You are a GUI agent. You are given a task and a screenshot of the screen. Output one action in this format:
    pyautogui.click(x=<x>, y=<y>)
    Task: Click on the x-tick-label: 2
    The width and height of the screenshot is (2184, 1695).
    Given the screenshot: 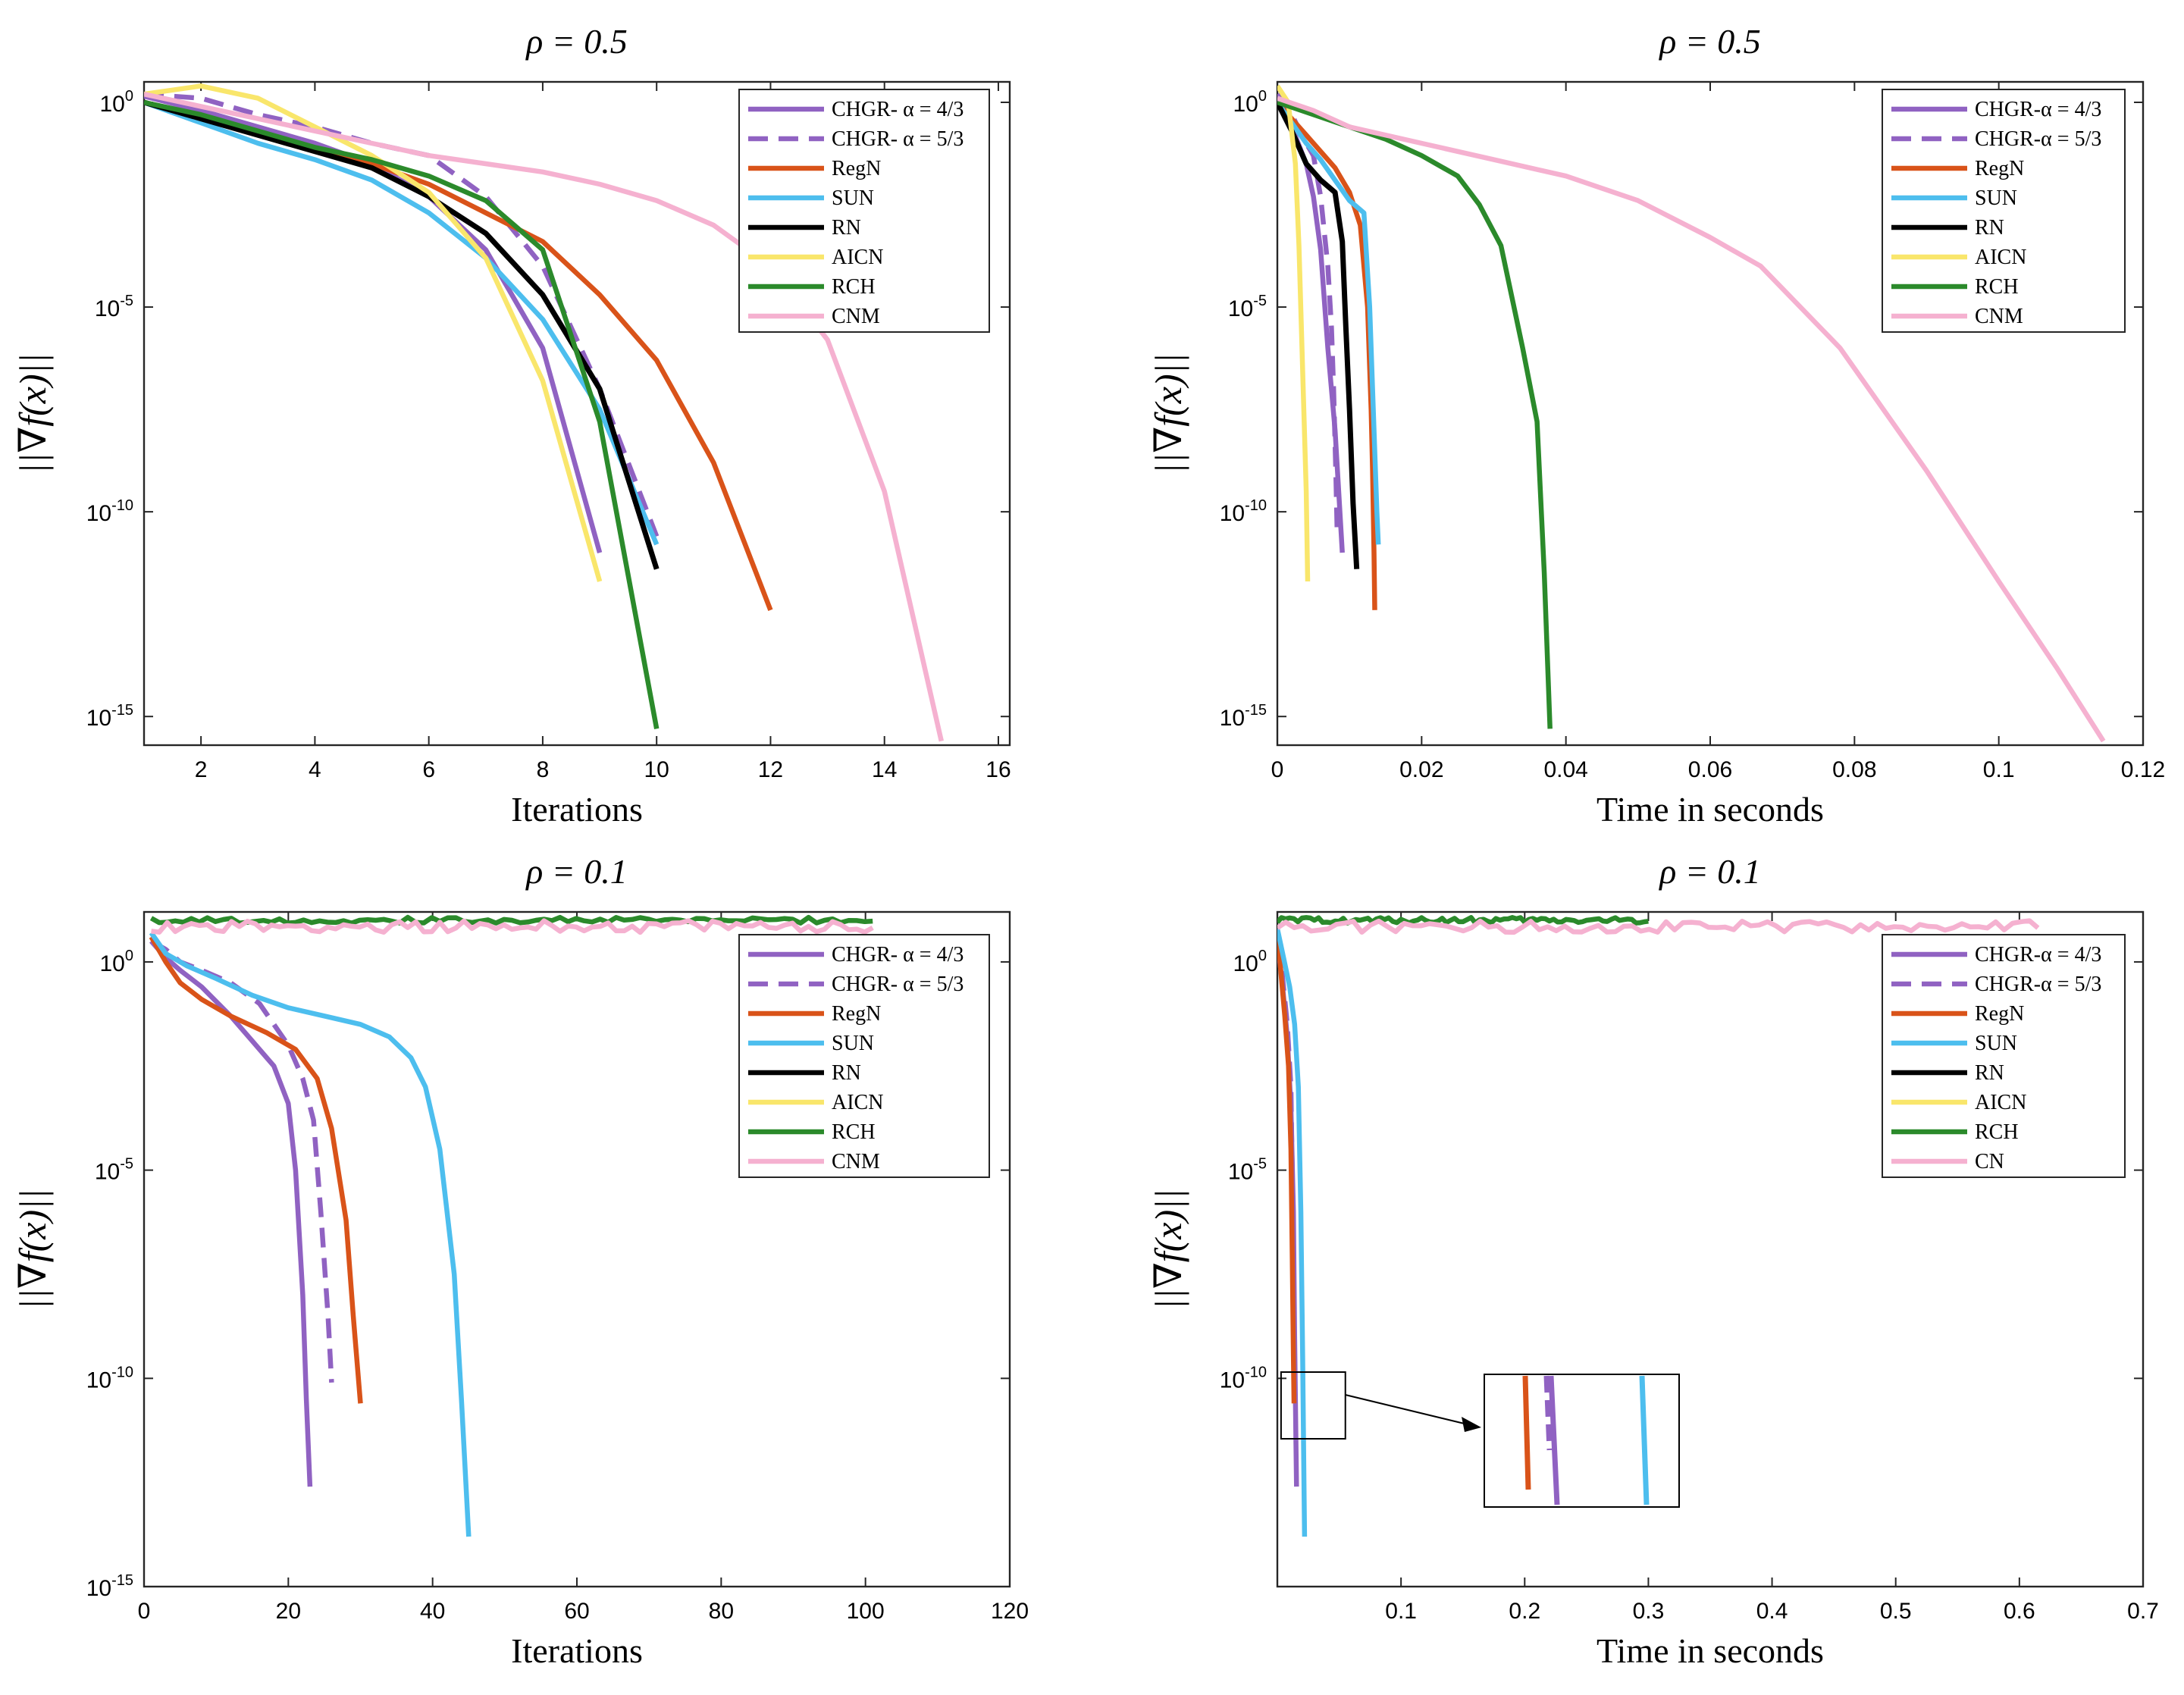 What is the action you would take?
    pyautogui.click(x=201, y=769)
    